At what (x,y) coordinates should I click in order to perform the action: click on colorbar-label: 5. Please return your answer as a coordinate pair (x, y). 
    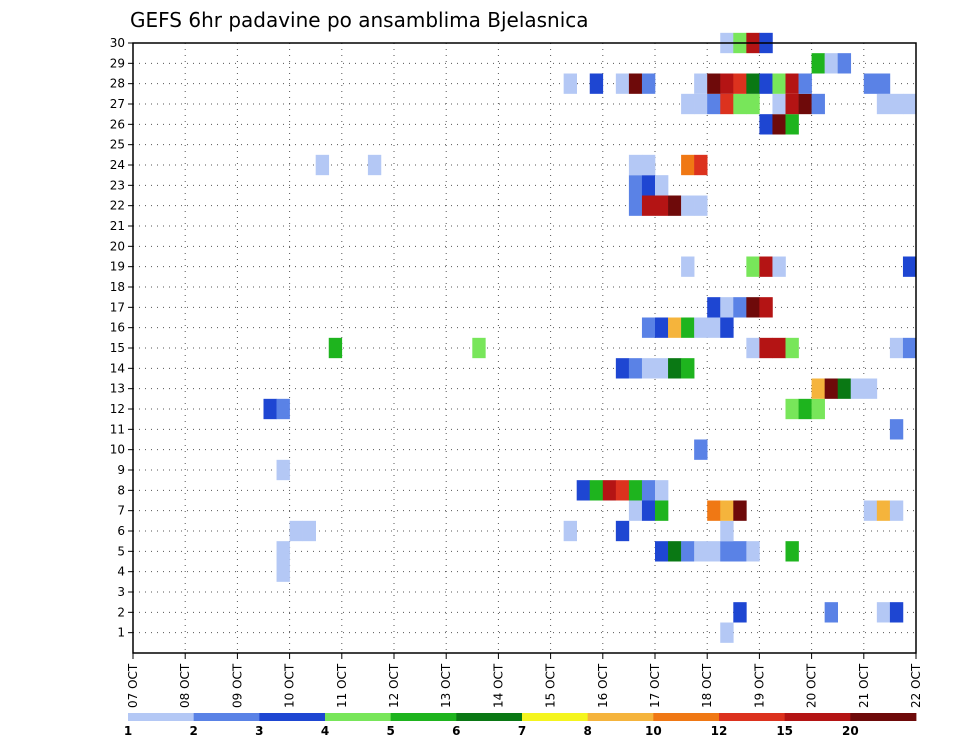
    Looking at the image, I should click on (390, 731).